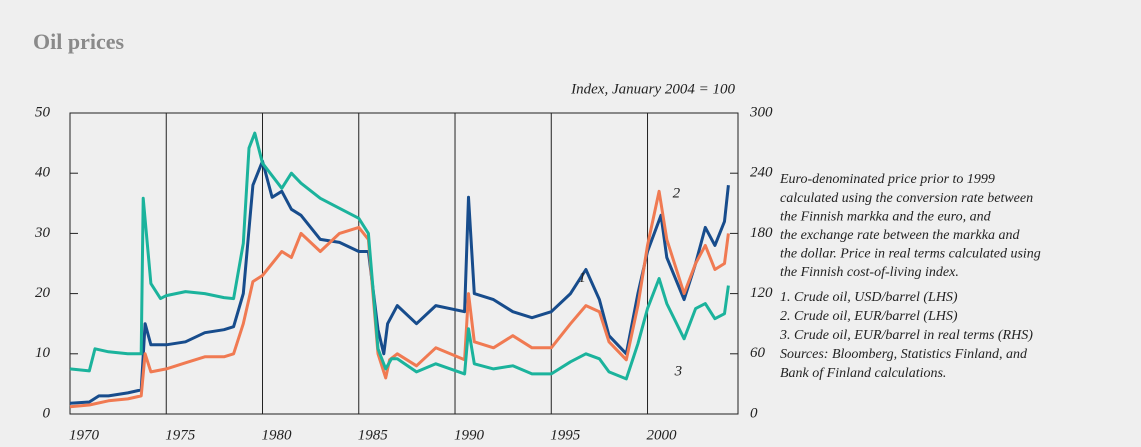  I want to click on x-tick-label: 1995, so click(565, 435).